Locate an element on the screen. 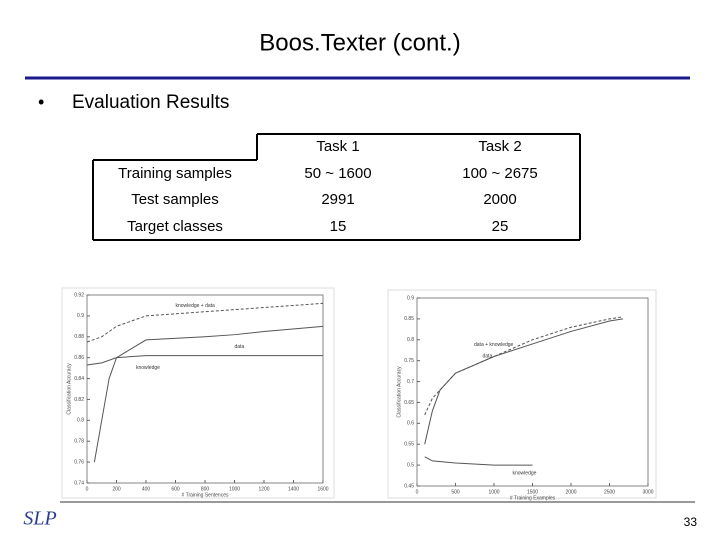  table-cell: Target classes is located at coordinates (175, 226).